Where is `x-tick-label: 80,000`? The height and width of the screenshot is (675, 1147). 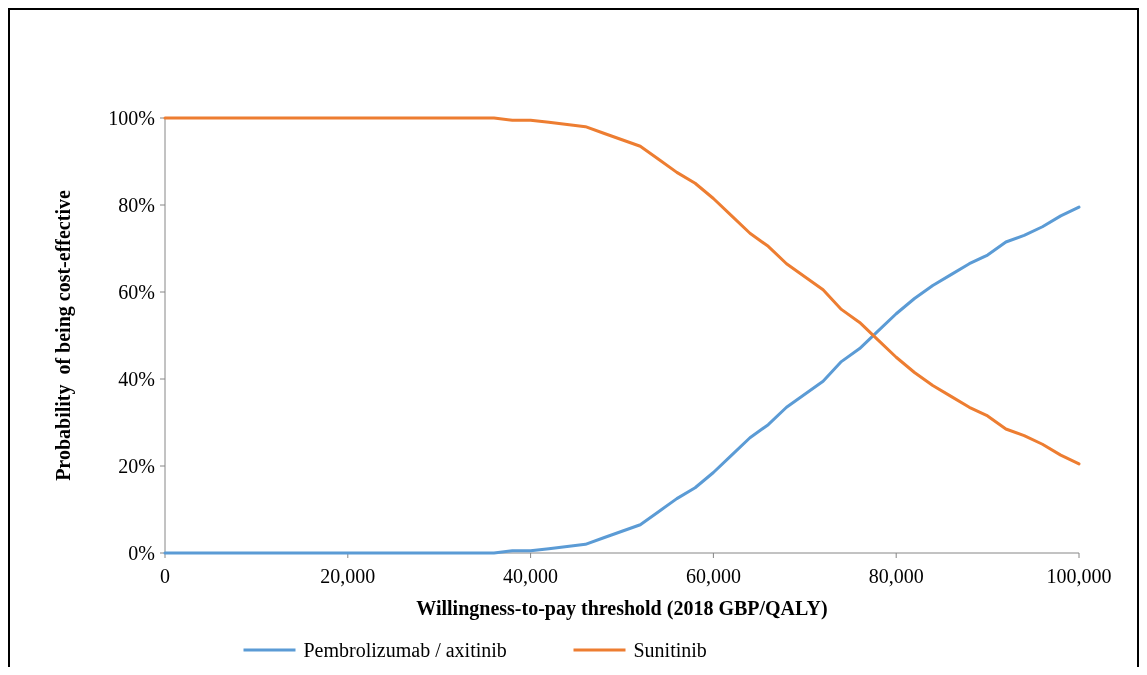
x-tick-label: 80,000 is located at coordinates (896, 576).